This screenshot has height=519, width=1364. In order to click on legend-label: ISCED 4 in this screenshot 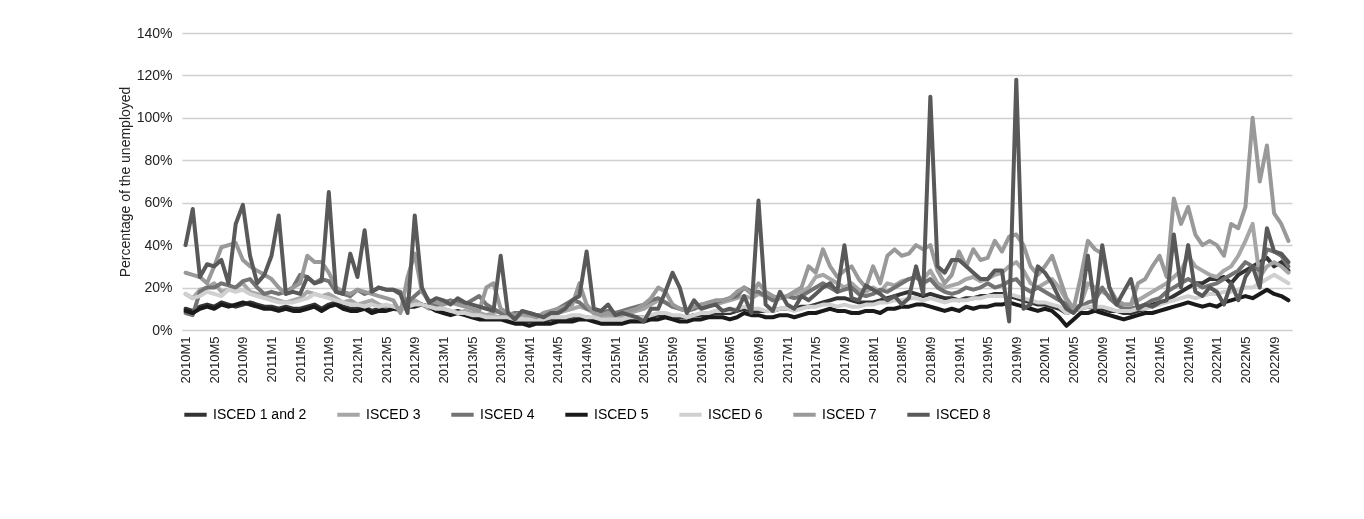, I will do `click(507, 413)`.